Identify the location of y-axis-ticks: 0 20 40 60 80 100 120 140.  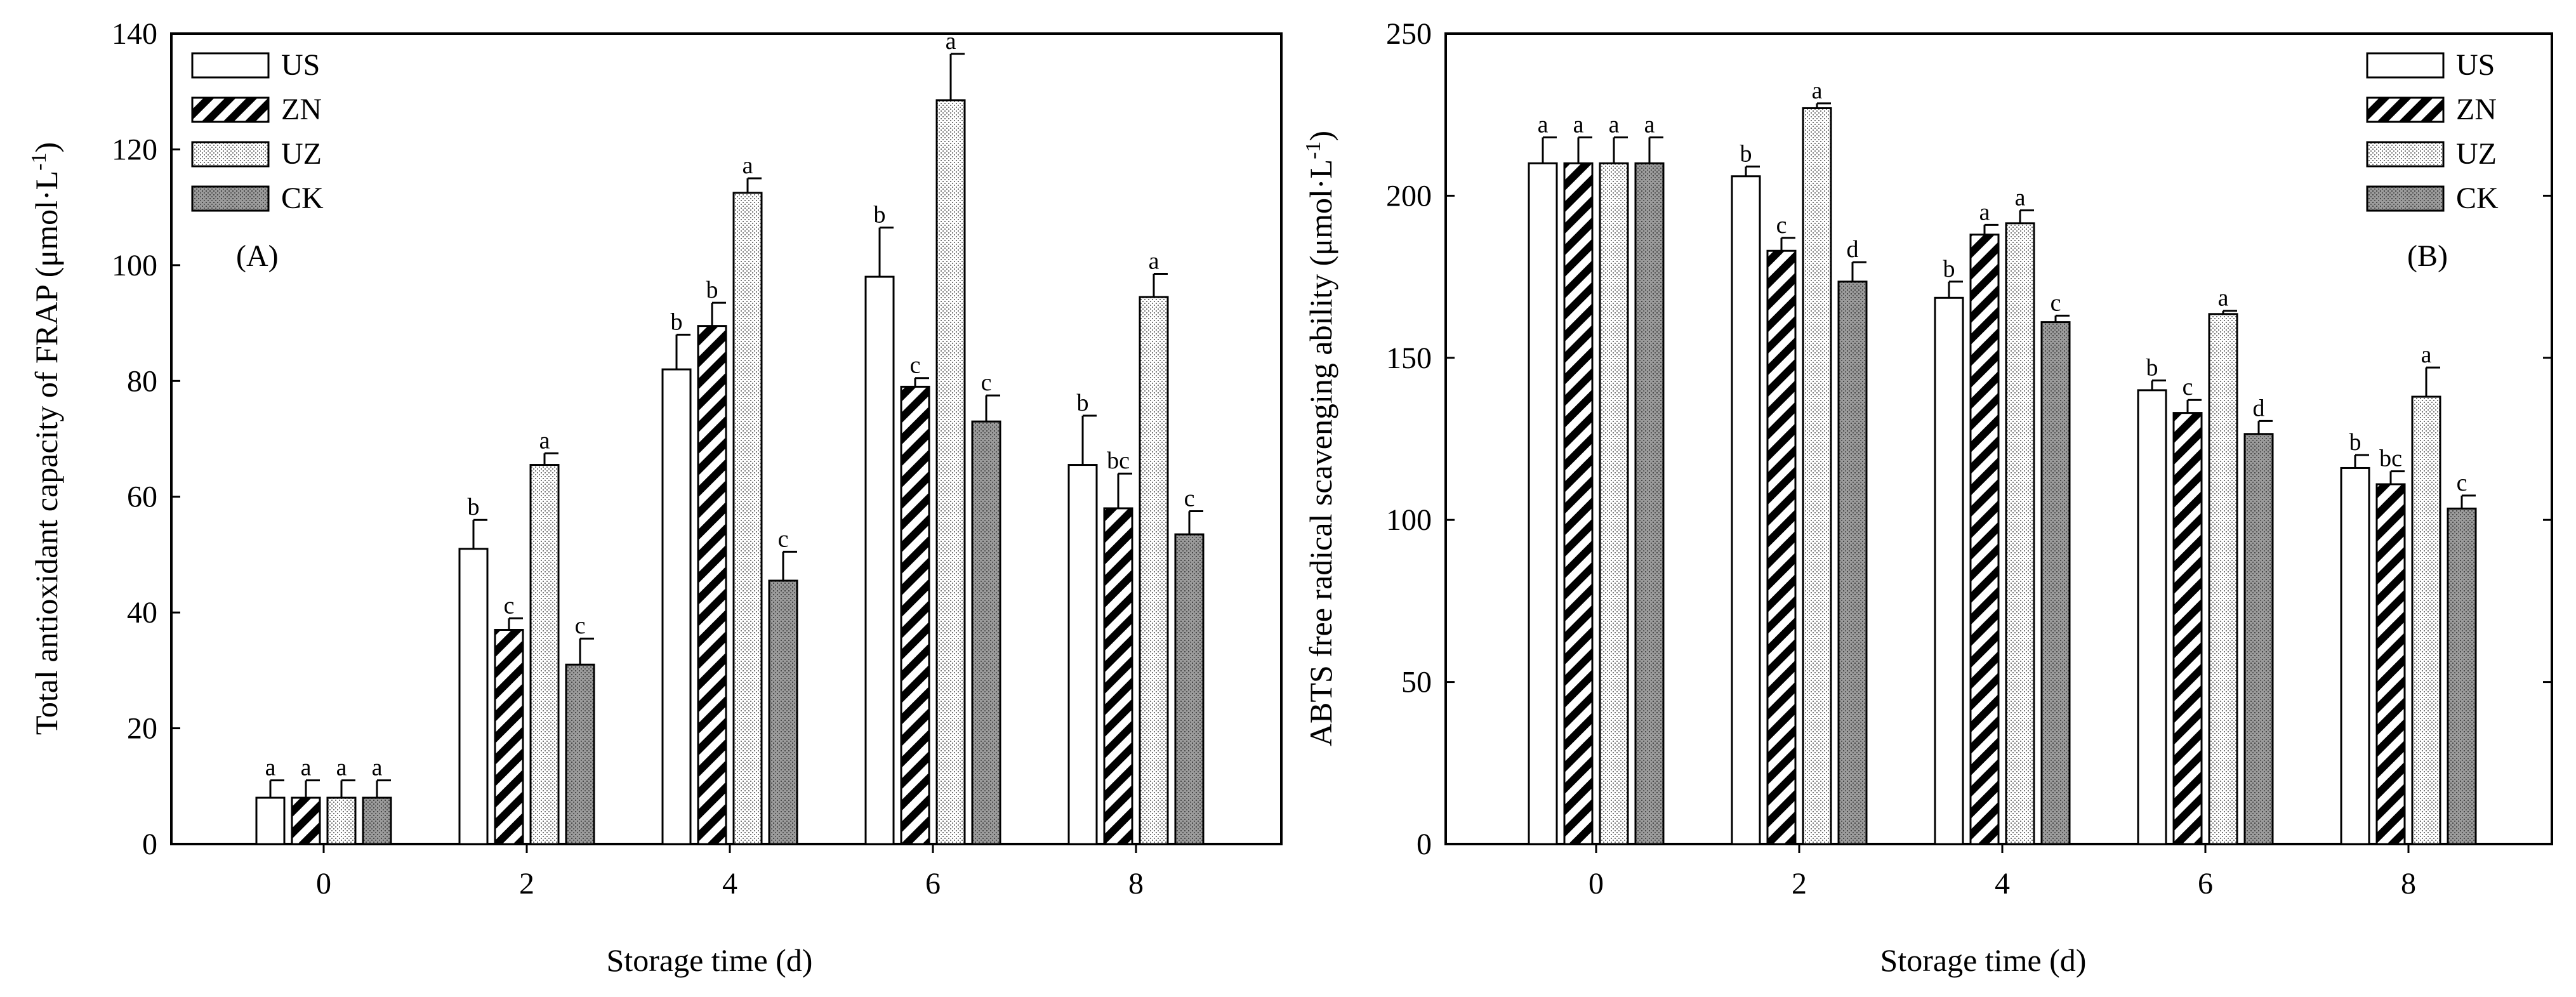
(146, 439).